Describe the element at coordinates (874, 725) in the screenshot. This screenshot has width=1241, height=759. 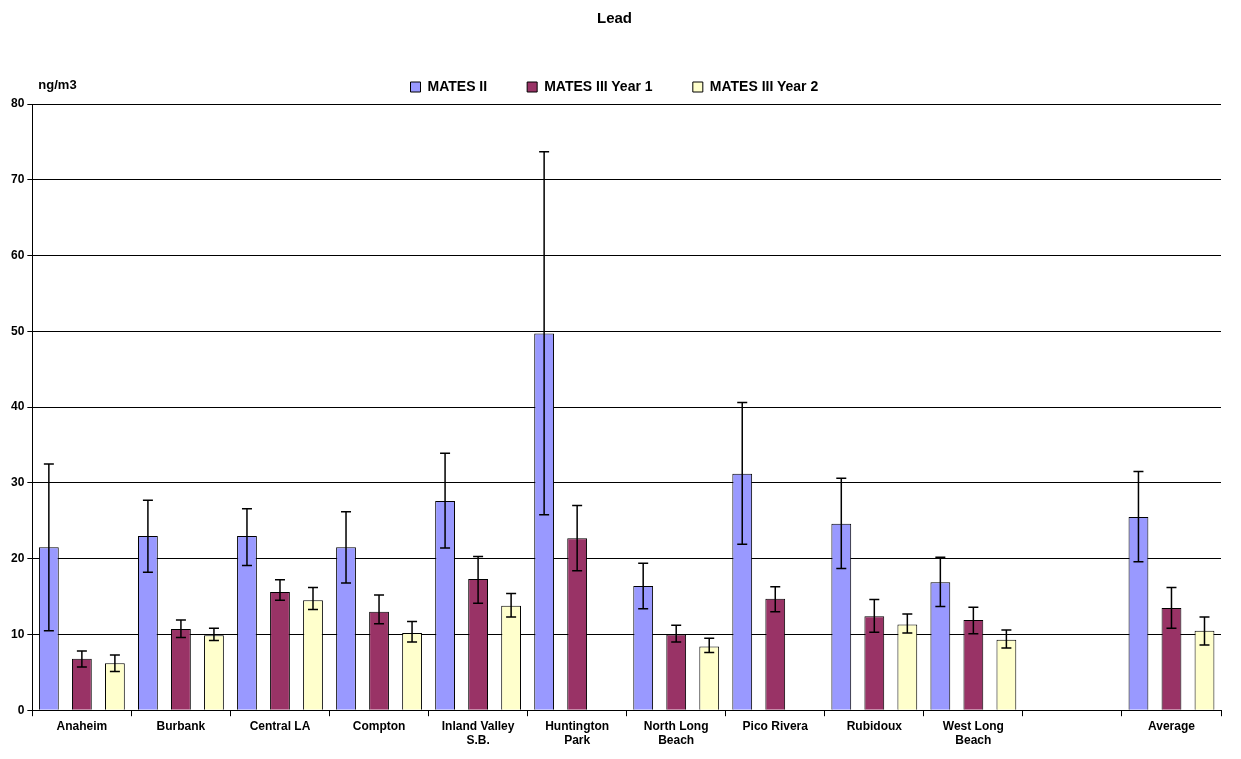
I see `x-tick-label: Rubidoux` at that location.